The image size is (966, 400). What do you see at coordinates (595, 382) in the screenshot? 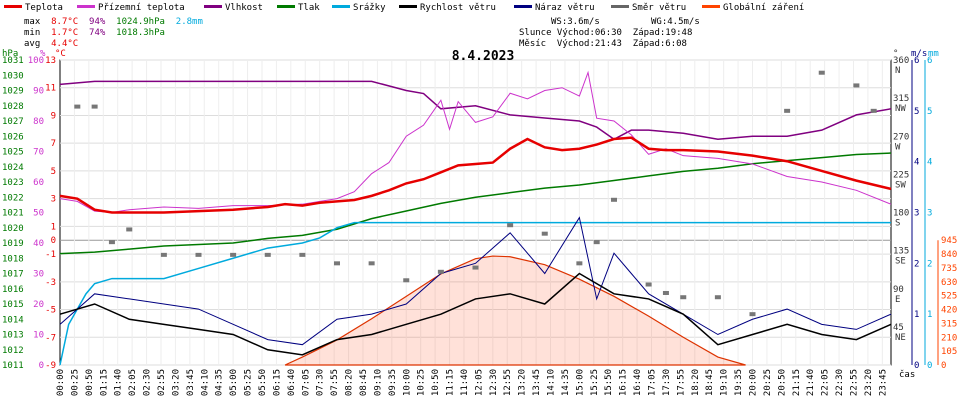
I see `x-tick-label: 15:25` at bounding box center [595, 382].